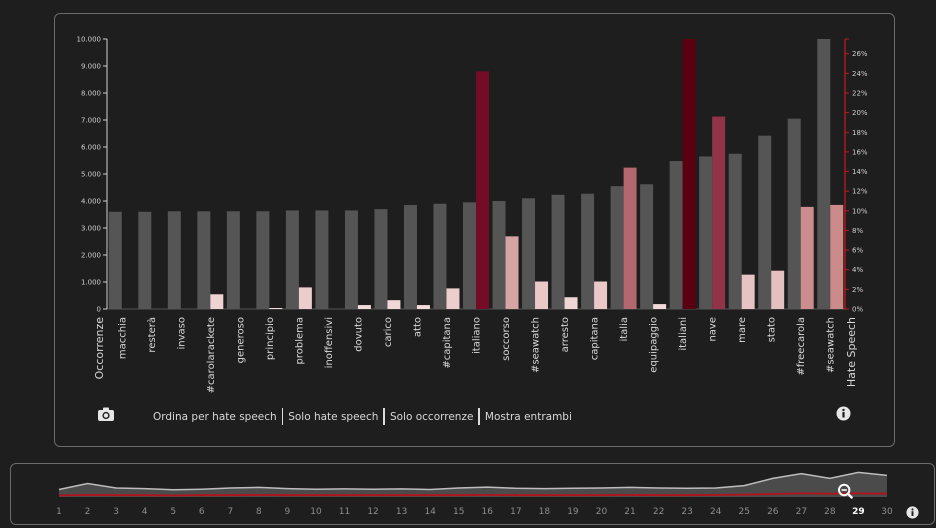 Image resolution: width=936 pixels, height=528 pixels. I want to click on y-tick-label-left: 3.000, so click(91, 229).